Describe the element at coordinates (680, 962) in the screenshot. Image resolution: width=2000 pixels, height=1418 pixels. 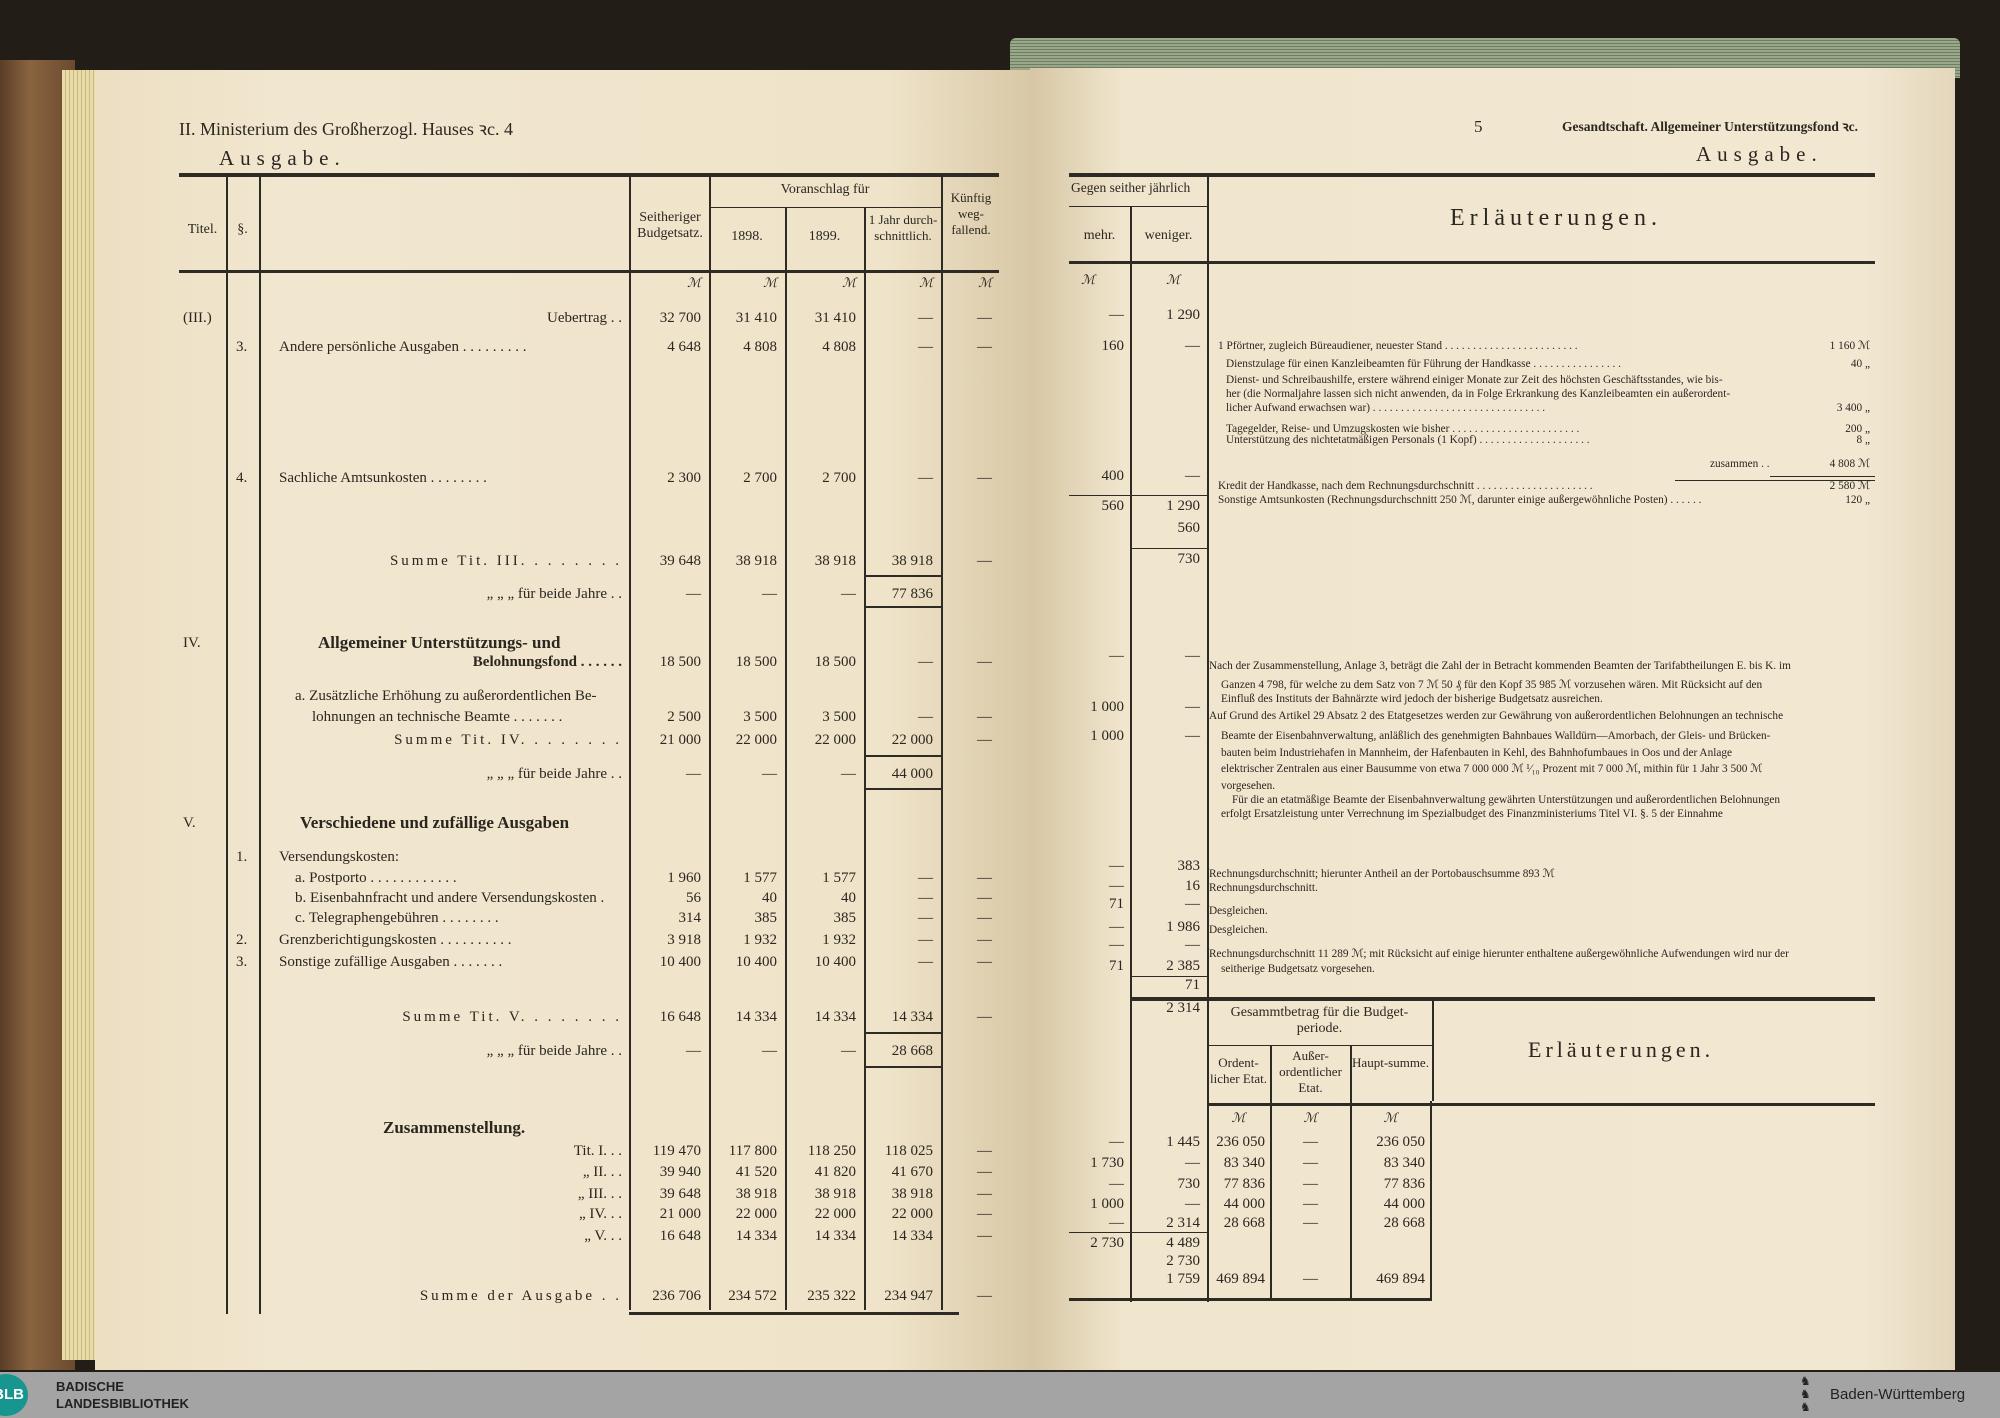
I see `amount-cell: 10 400` at that location.